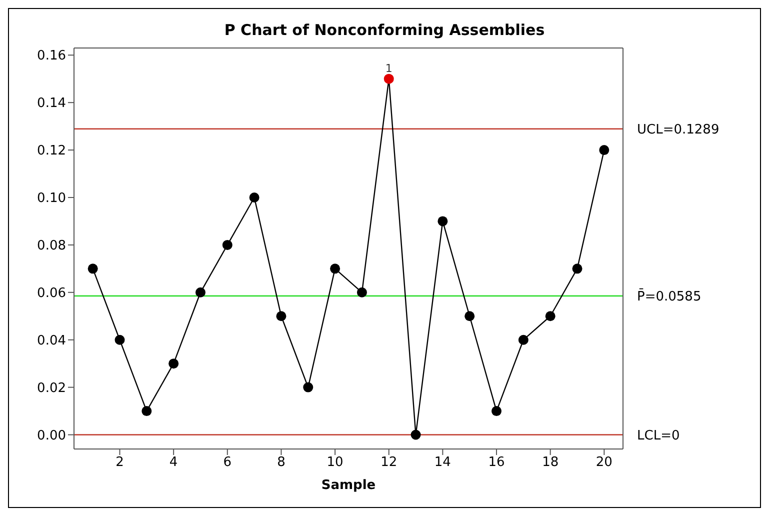 Image resolution: width=767 pixels, height=514 pixels. What do you see at coordinates (51, 151) in the screenshot?
I see `y-tick-label: 0.12` at bounding box center [51, 151].